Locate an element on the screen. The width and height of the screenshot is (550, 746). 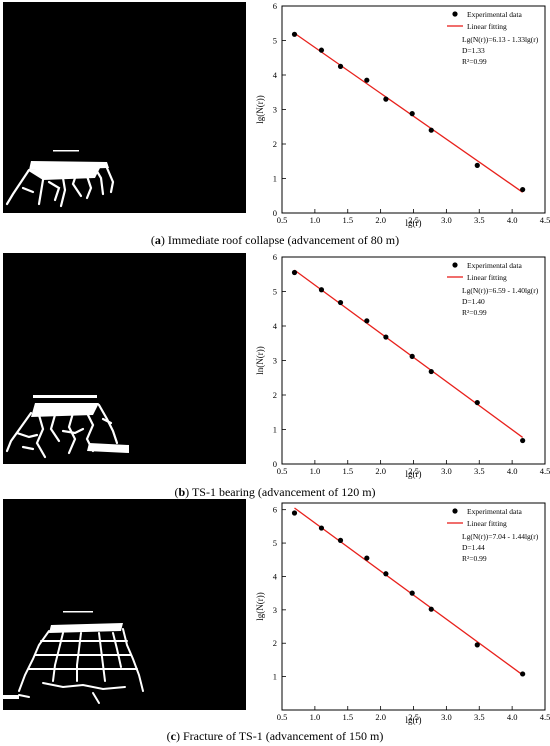
x-tick-label: 4.0 is located at coordinates (512, 220).